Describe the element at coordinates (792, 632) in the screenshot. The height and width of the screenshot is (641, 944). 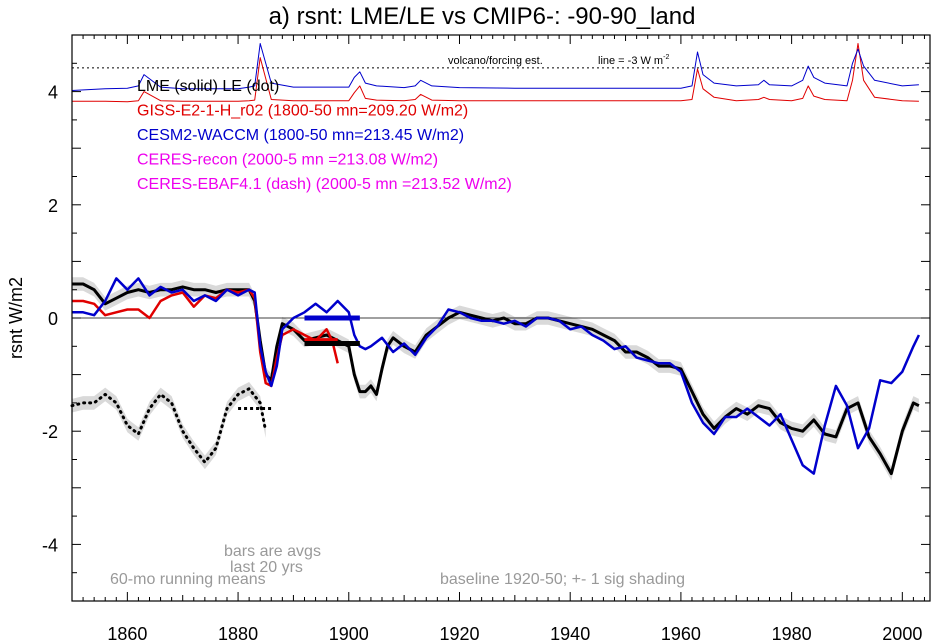
I see `x-tick-label: 1980` at that location.